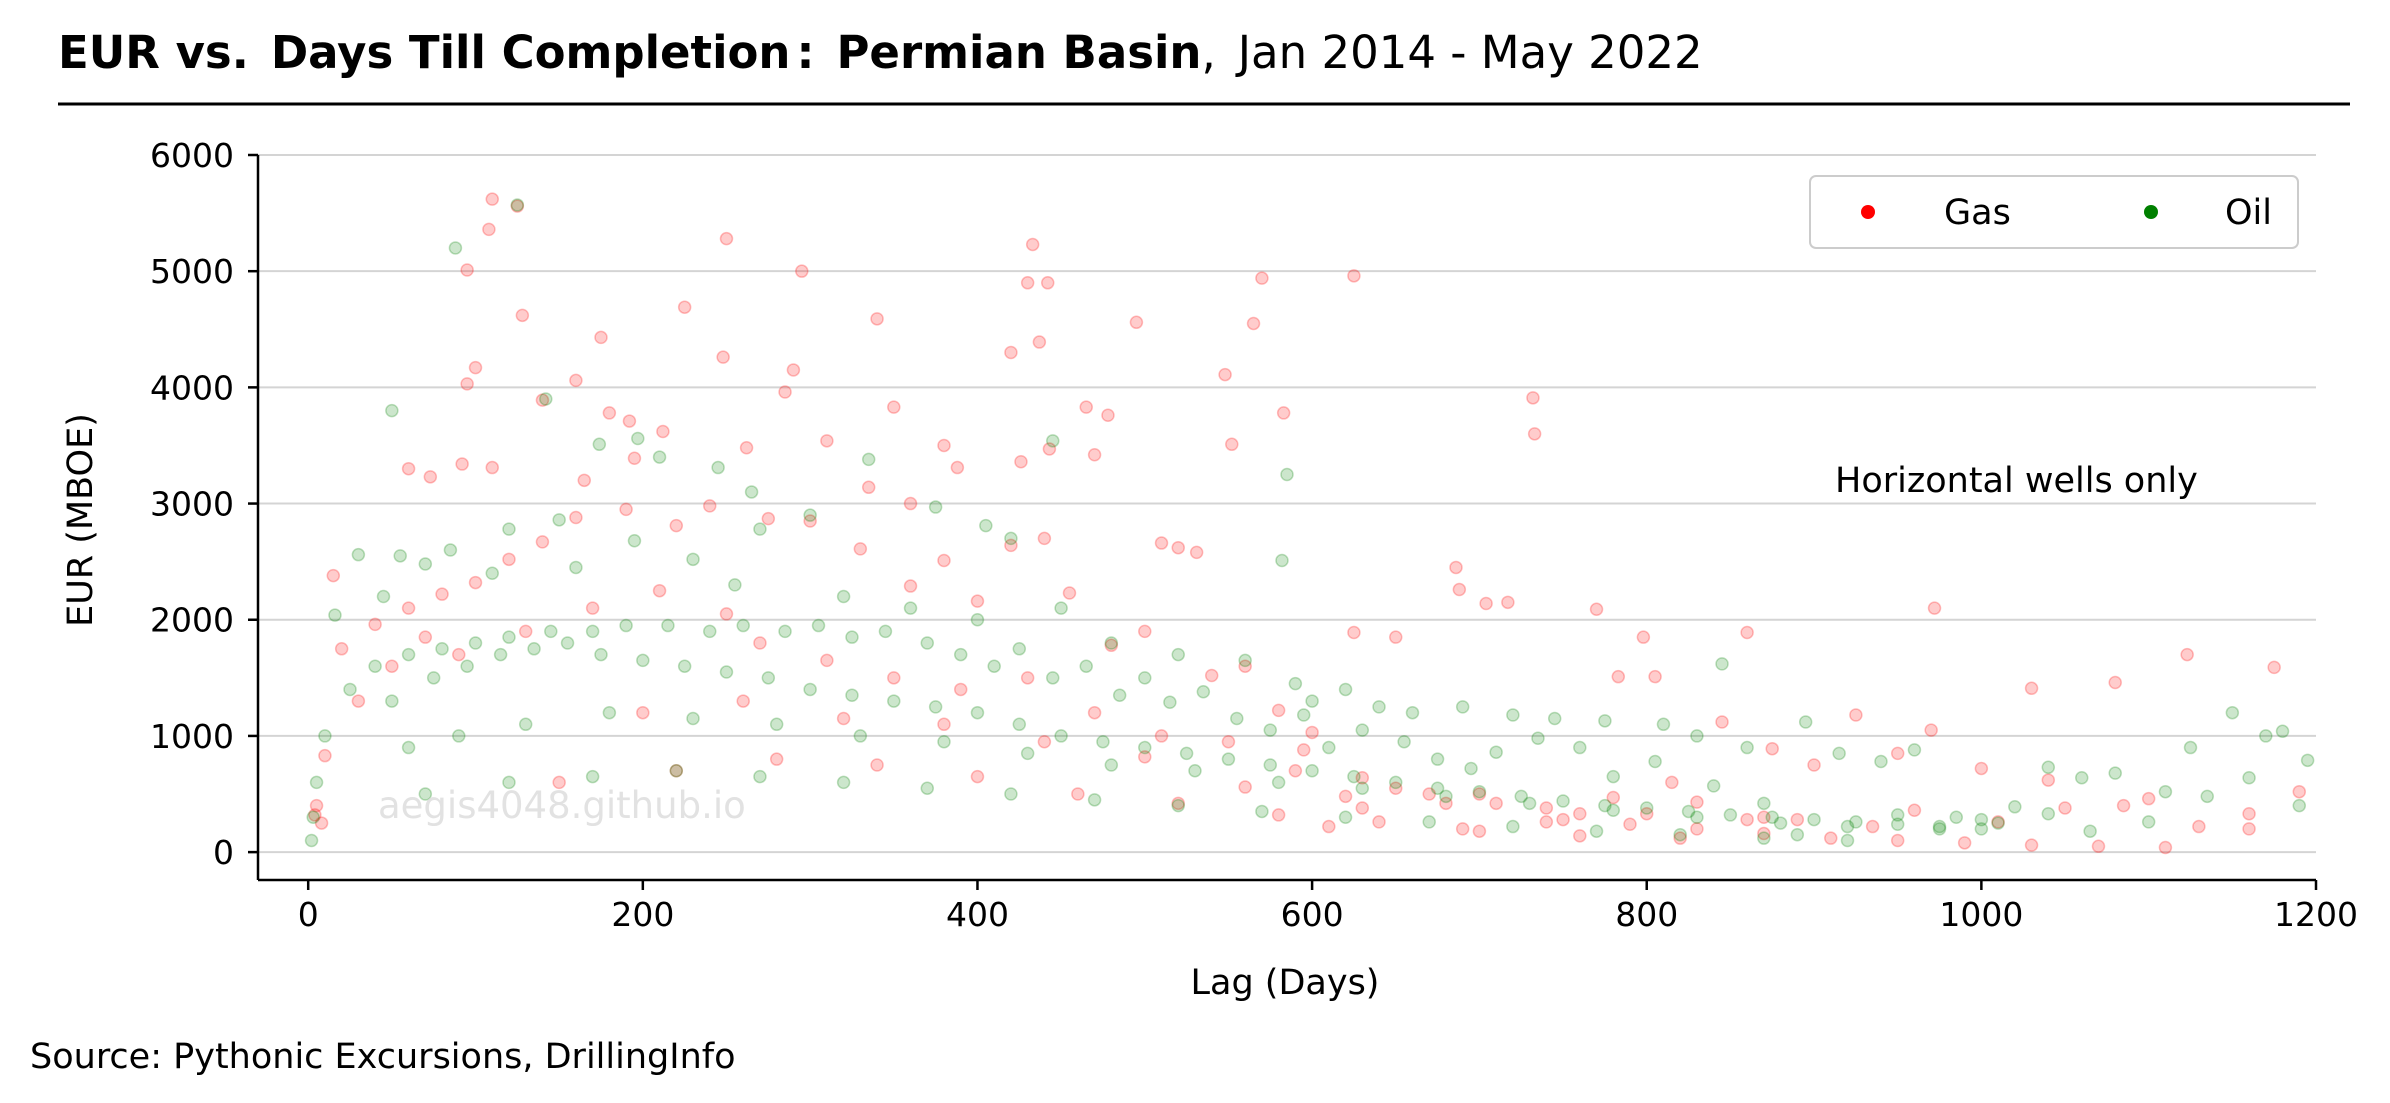 This screenshot has height=1103, width=2390. I want to click on y-tick-label: 4000, so click(192, 387).